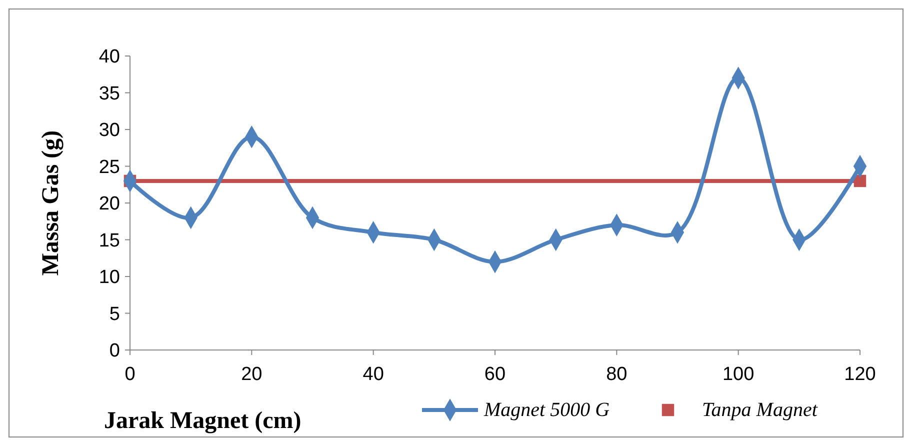  What do you see at coordinates (109, 57) in the screenshot?
I see `y-tick-label: 40` at bounding box center [109, 57].